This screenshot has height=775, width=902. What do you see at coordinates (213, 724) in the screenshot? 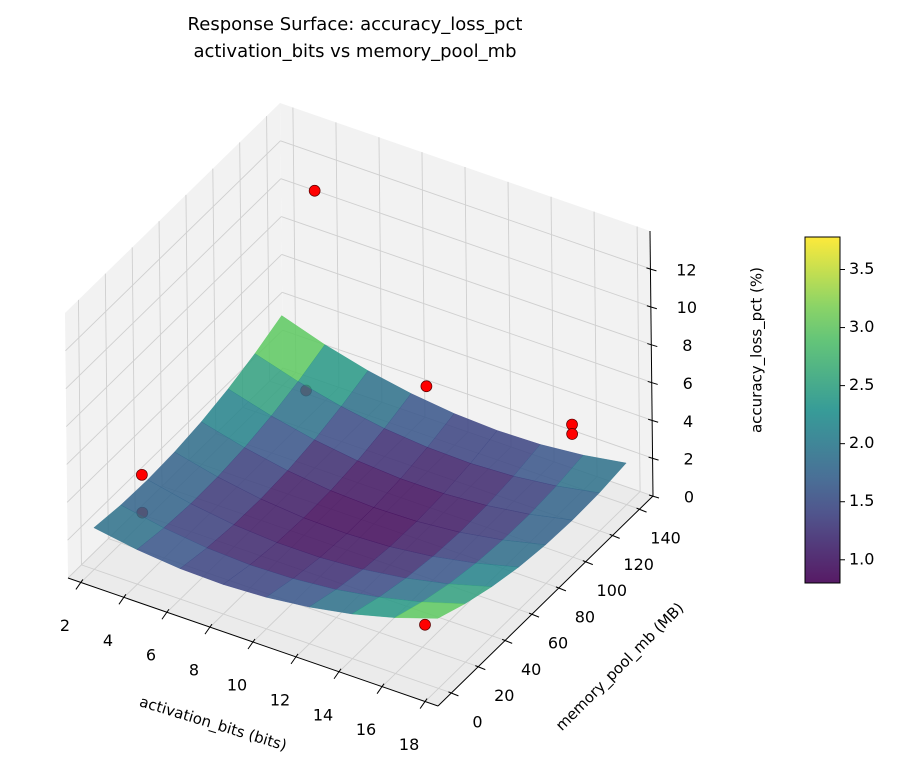
I see `x-axis-label: activation_bits (bits)` at bounding box center [213, 724].